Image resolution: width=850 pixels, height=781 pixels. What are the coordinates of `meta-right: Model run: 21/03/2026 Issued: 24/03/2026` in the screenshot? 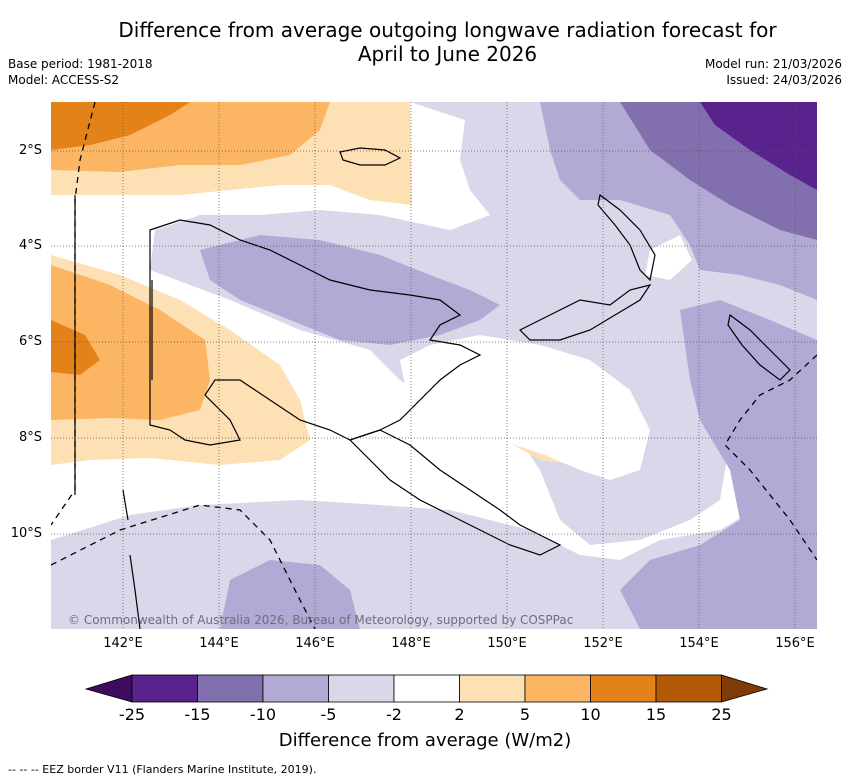 It's located at (773, 72).